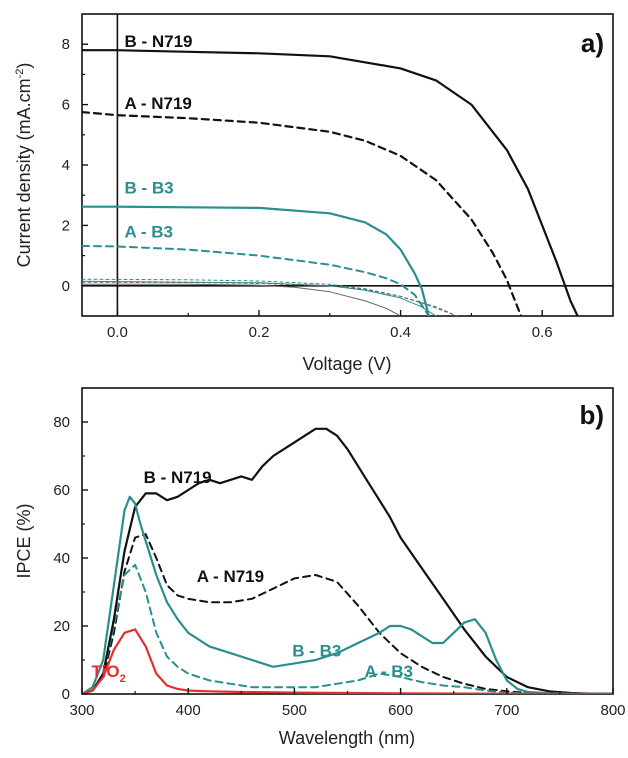  What do you see at coordinates (256, 280) in the screenshot?
I see `panel-a-series-a-b3` at bounding box center [256, 280].